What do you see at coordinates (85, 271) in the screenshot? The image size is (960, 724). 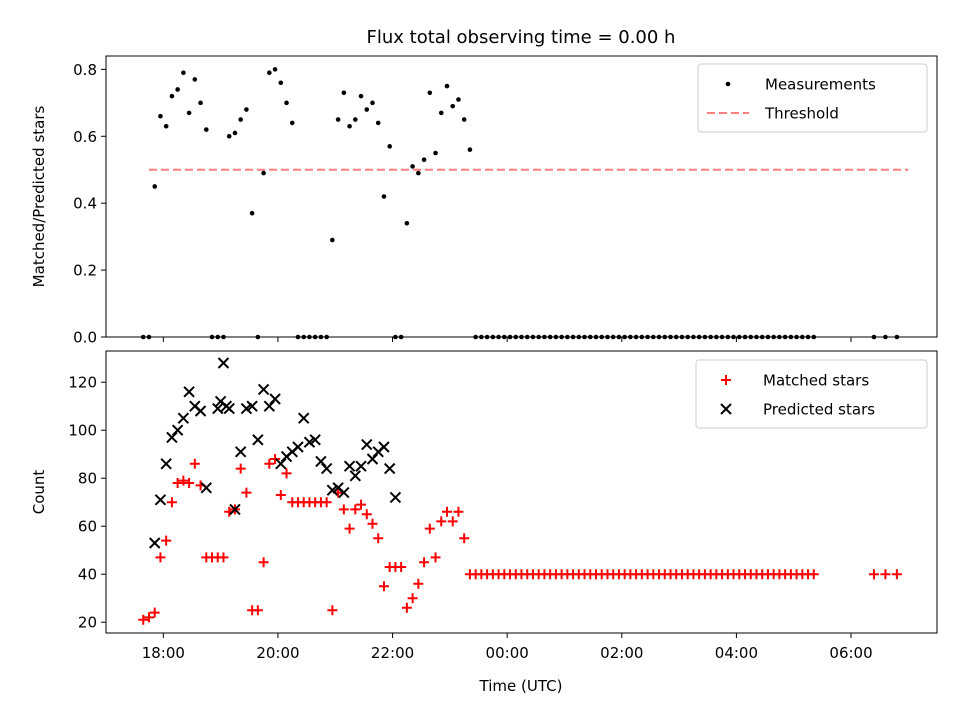 I see `y-tick-label: 0.2` at bounding box center [85, 271].